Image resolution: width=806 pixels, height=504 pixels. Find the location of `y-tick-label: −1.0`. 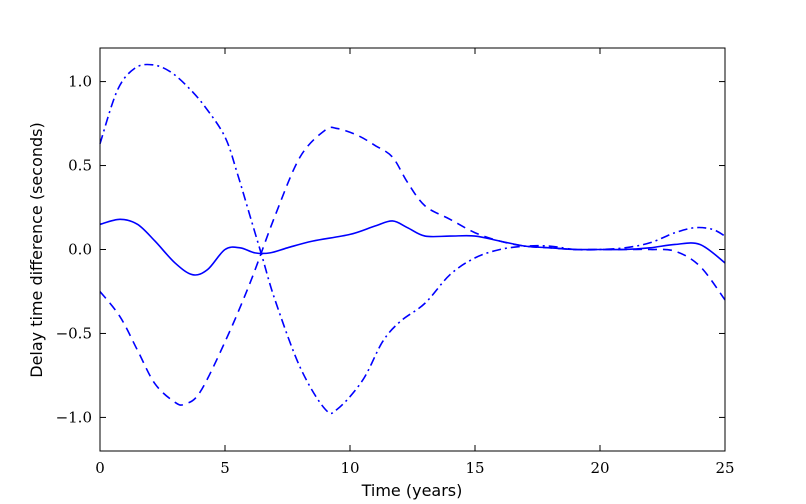

y-tick-label: −1.0 is located at coordinates (74, 417).